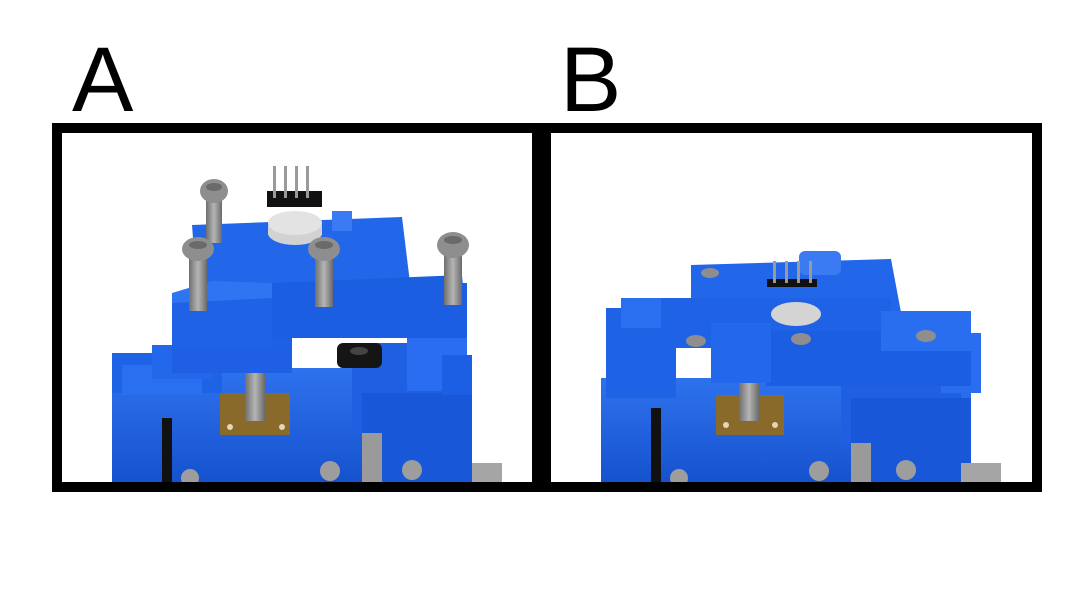 This screenshot has height=600, width=1080. What do you see at coordinates (198, 274) in the screenshot?
I see `screw-front-left` at bounding box center [198, 274].